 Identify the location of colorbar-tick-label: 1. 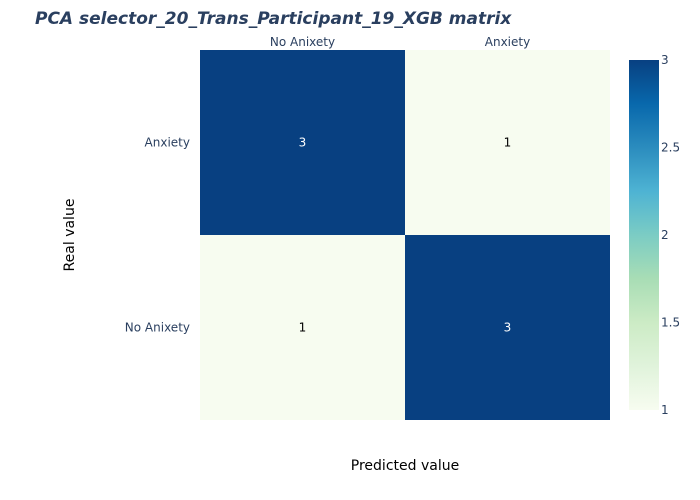
(665, 410).